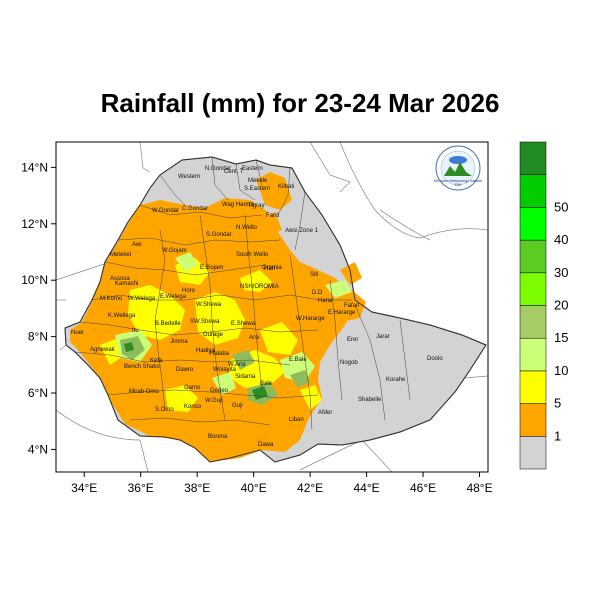 The image size is (600, 600). I want to click on emi-logo: Ethiopian Meteorology Institute EMI, so click(458, 168).